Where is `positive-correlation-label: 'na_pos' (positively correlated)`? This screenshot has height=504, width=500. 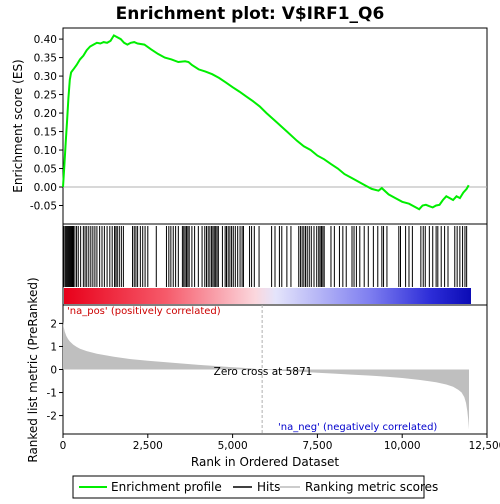 positive-correlation-label: 'na_pos' (positively correlated) is located at coordinates (144, 311).